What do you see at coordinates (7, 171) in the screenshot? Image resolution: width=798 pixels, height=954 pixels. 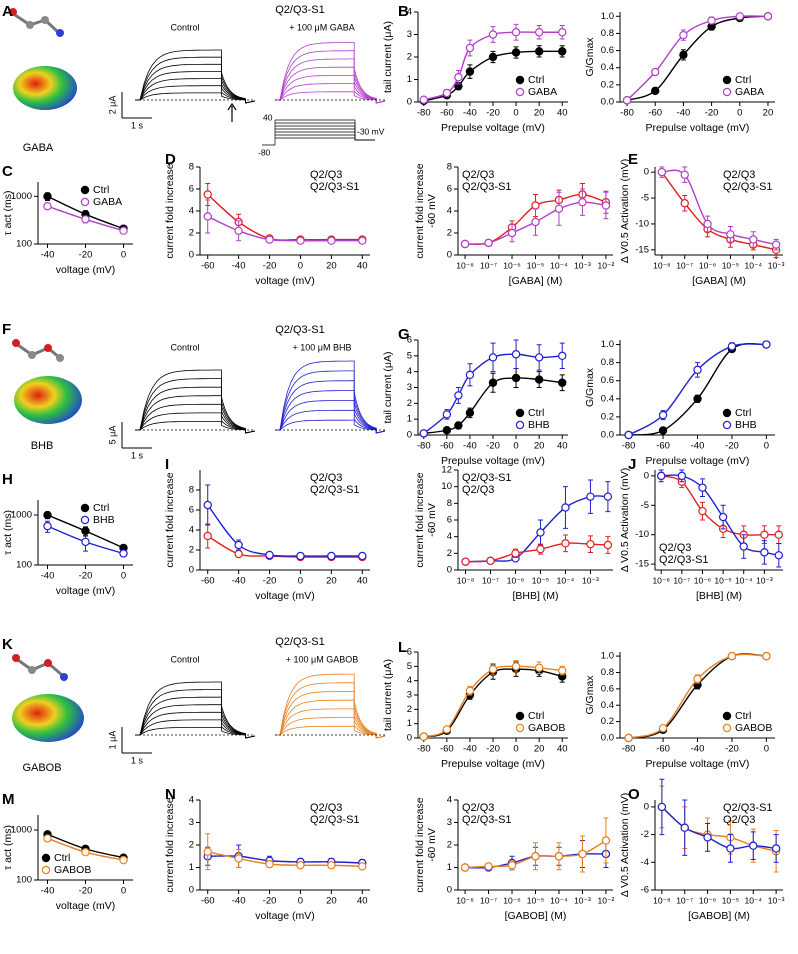 I see `panel-letter: C` at bounding box center [7, 171].